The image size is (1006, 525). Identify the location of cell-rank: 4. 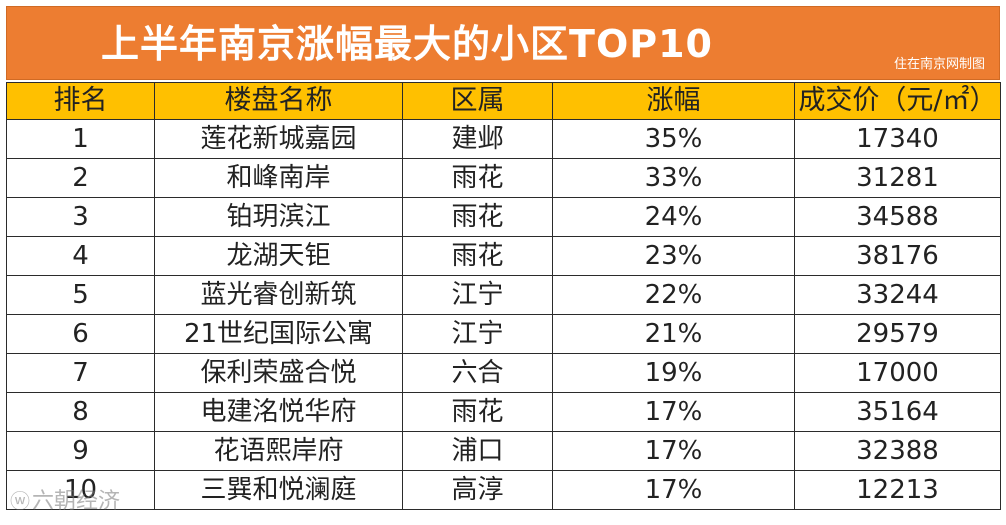
(80, 256).